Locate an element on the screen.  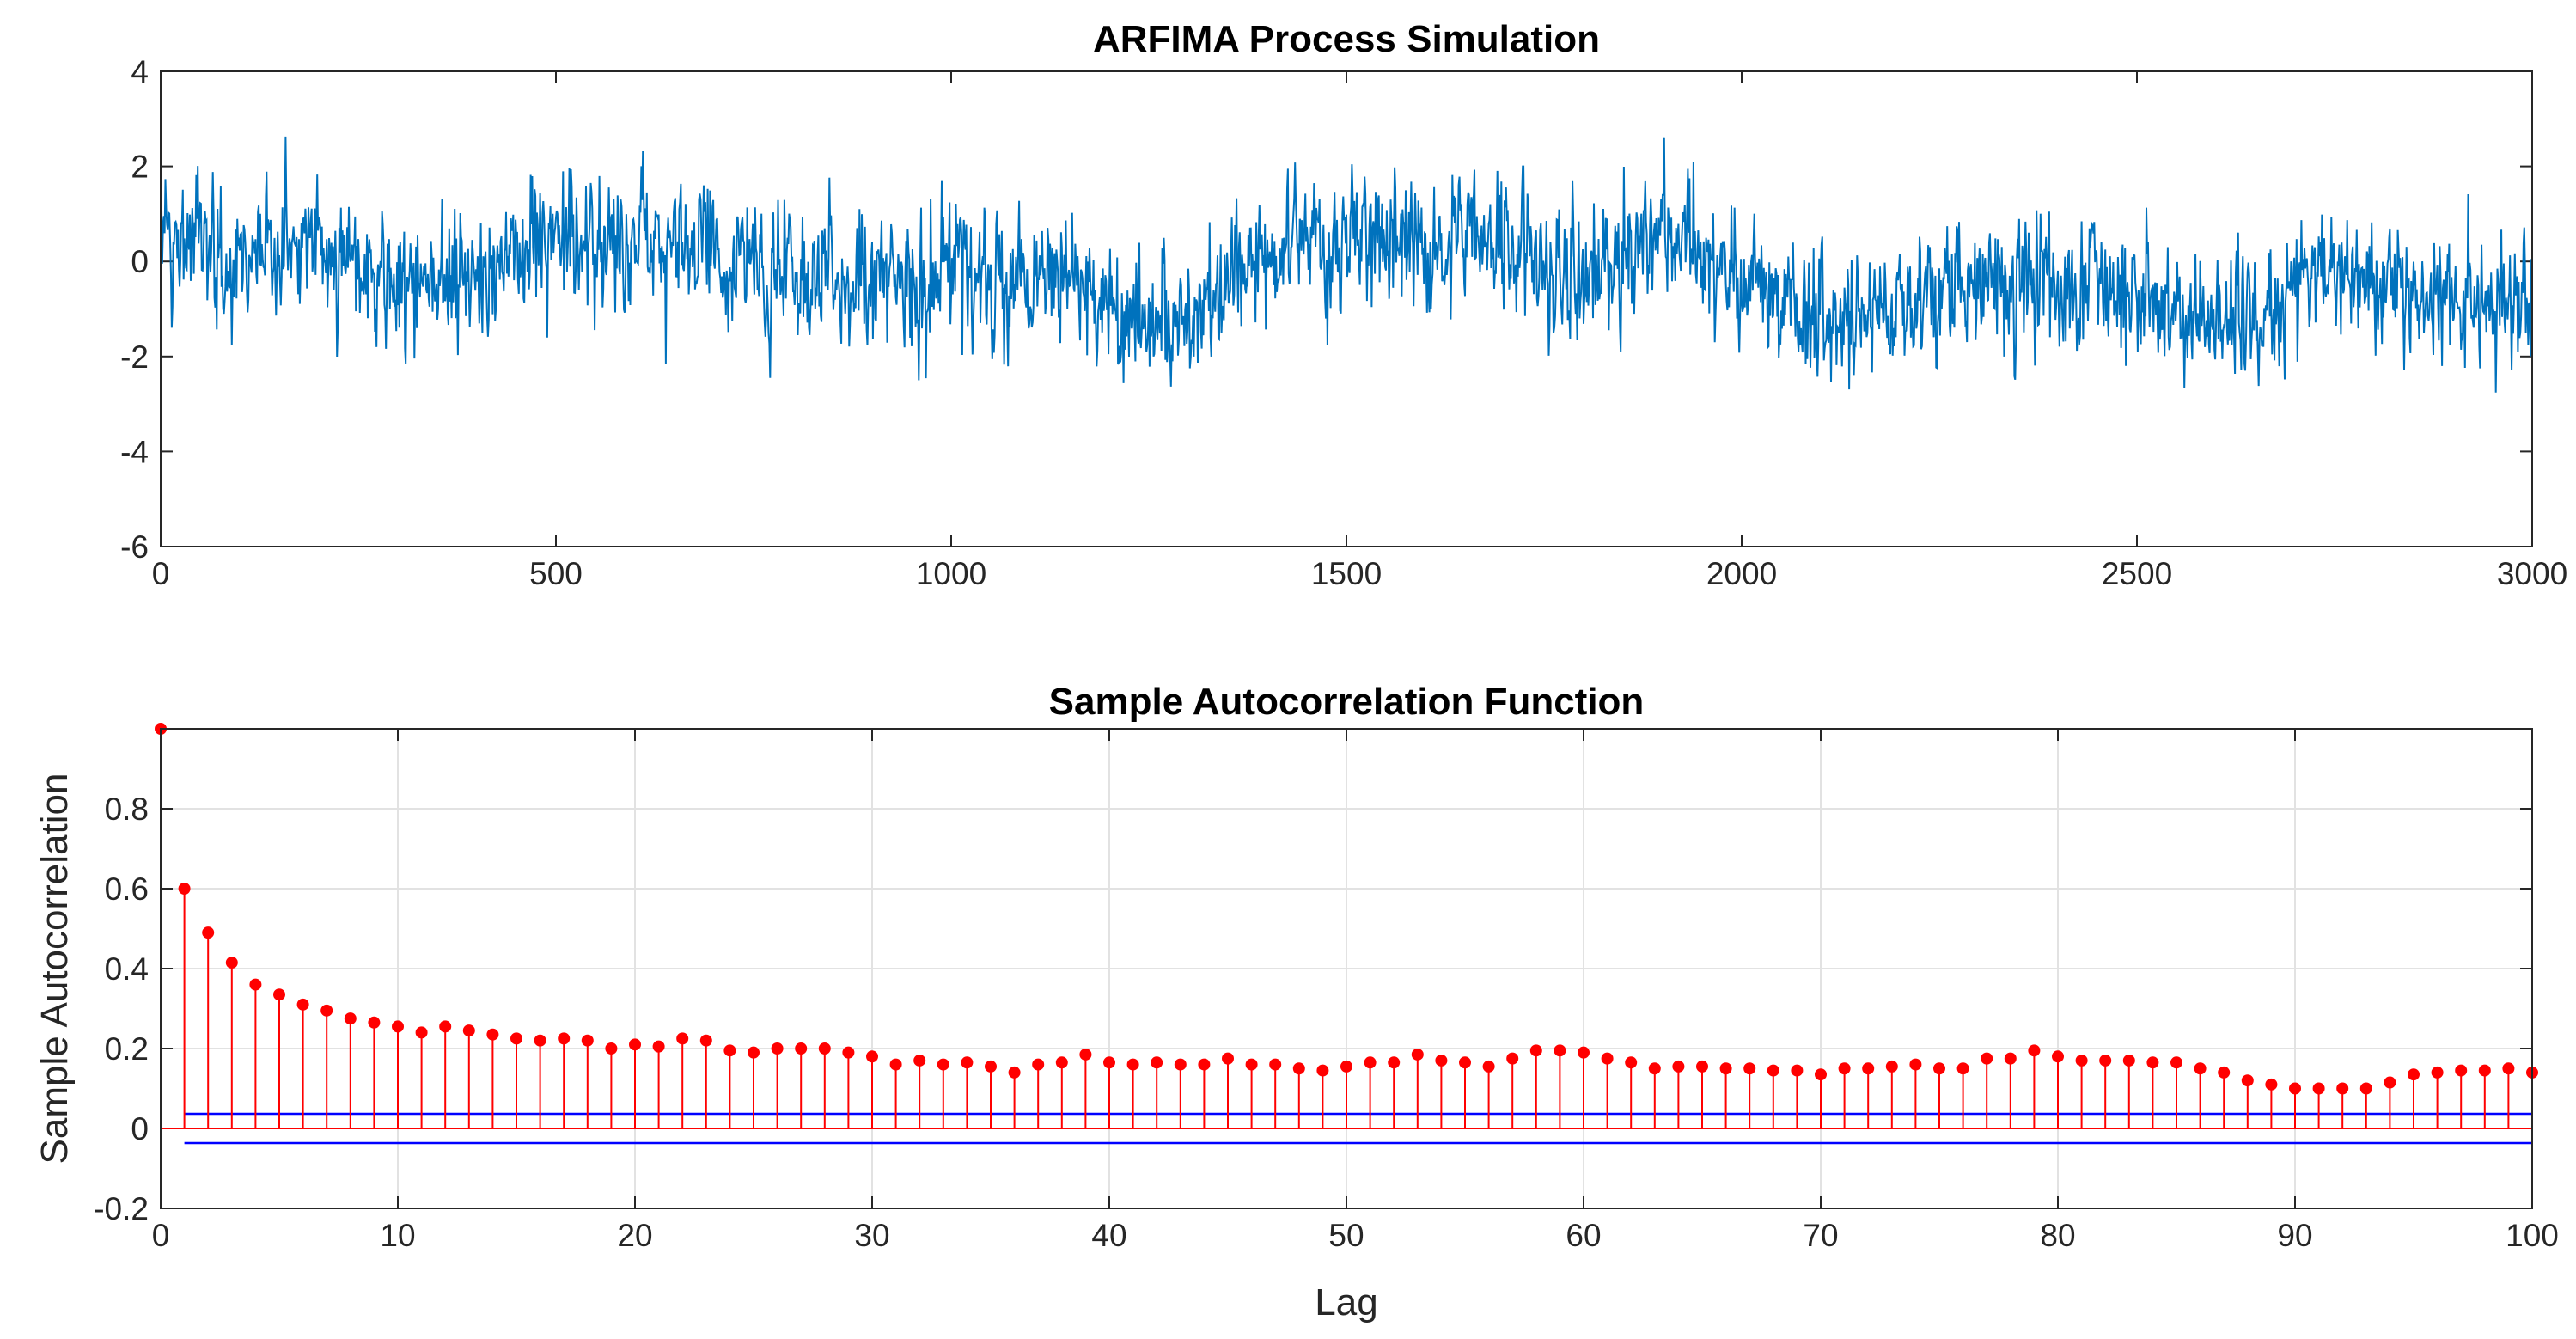
acf-x-tick-label: 70 is located at coordinates (1820, 1235).